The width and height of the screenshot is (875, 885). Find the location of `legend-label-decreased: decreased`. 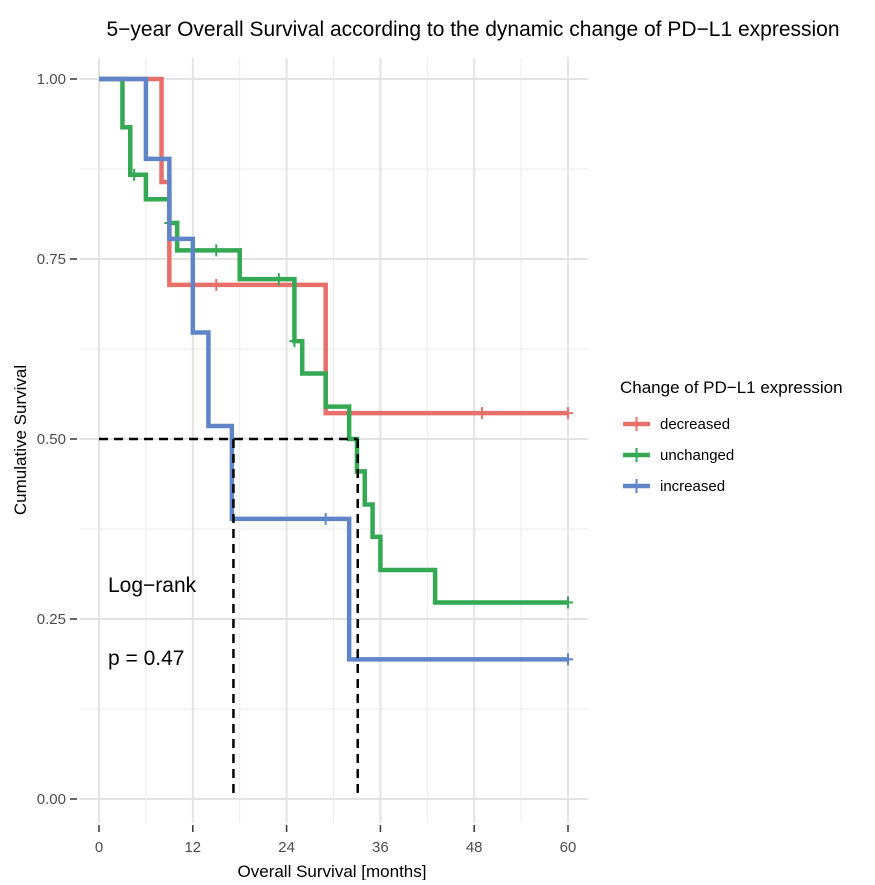

legend-label-decreased: decreased is located at coordinates (695, 424).